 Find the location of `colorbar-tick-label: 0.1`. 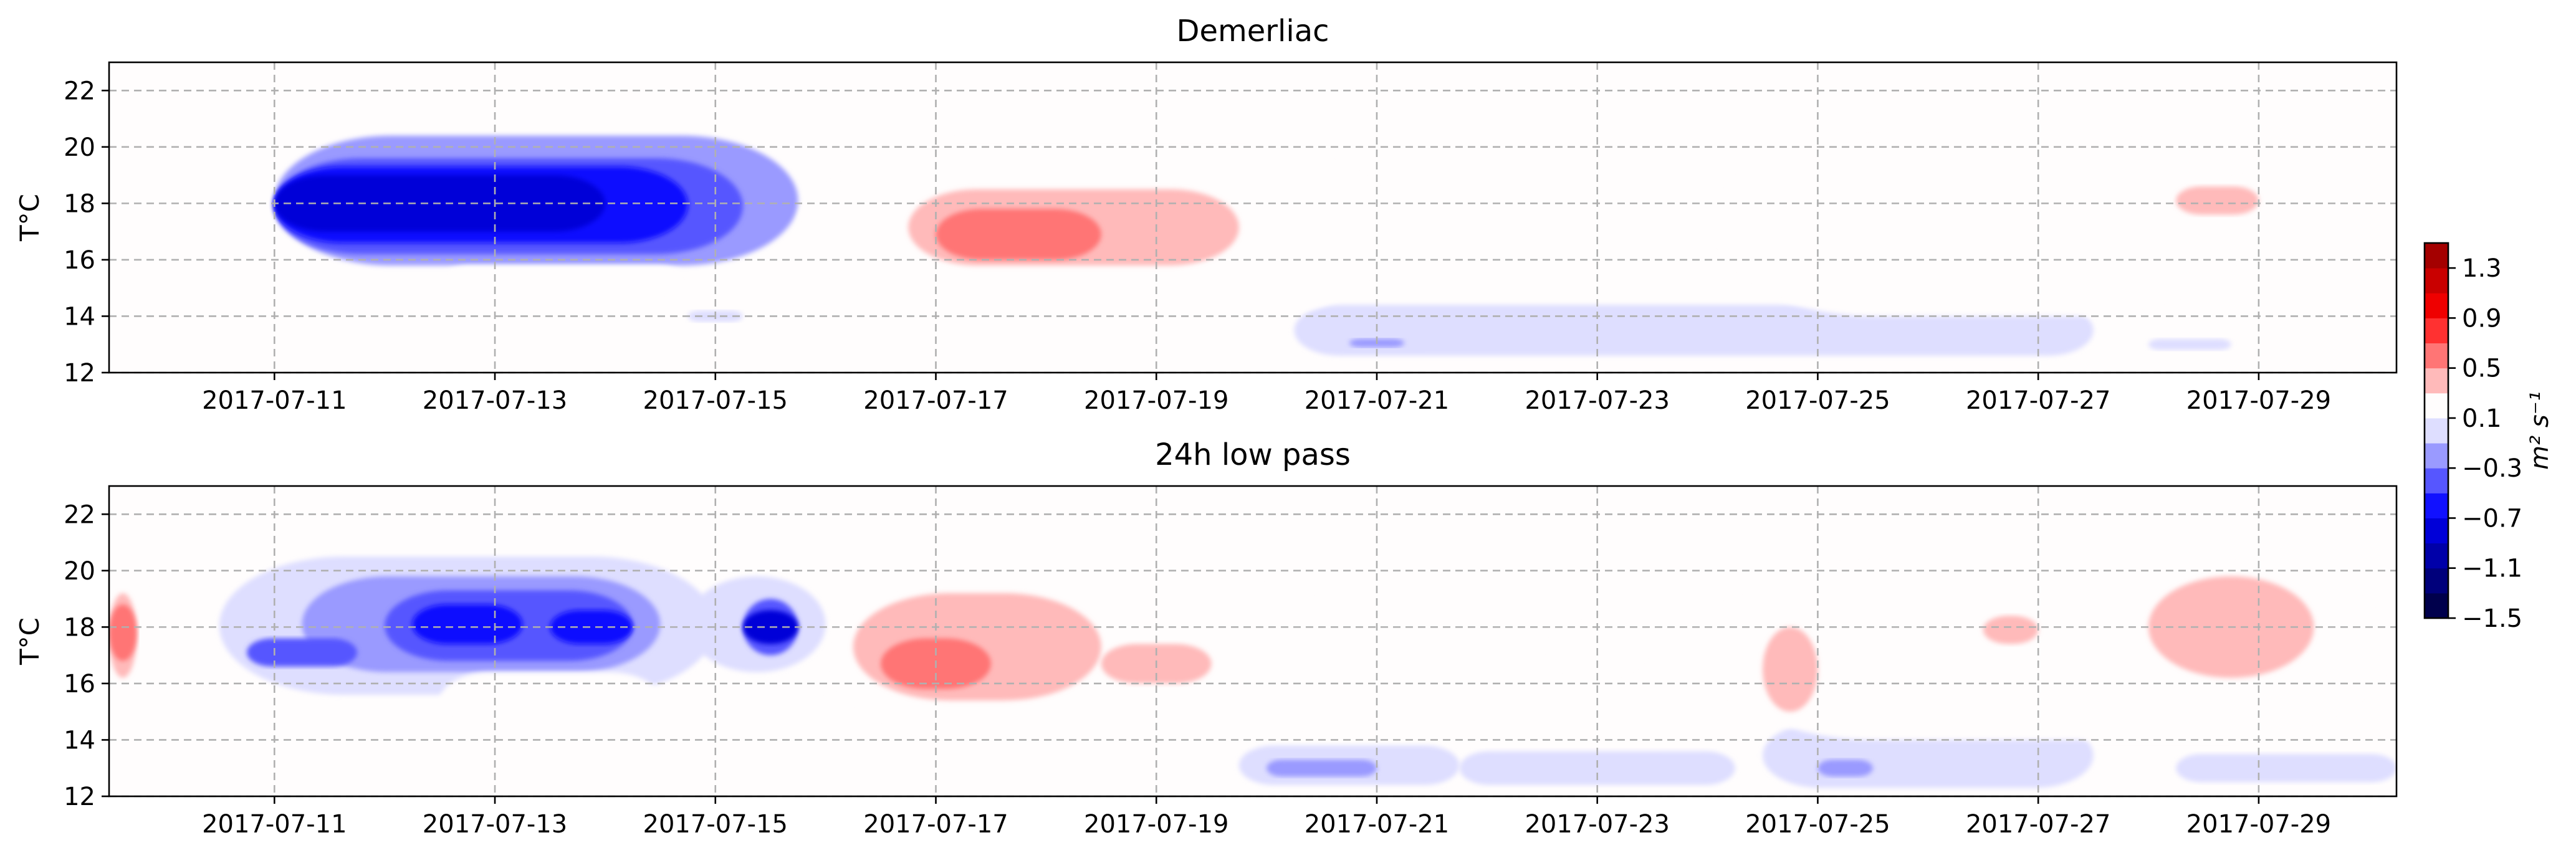

colorbar-tick-label: 0.1 is located at coordinates (2482, 418).